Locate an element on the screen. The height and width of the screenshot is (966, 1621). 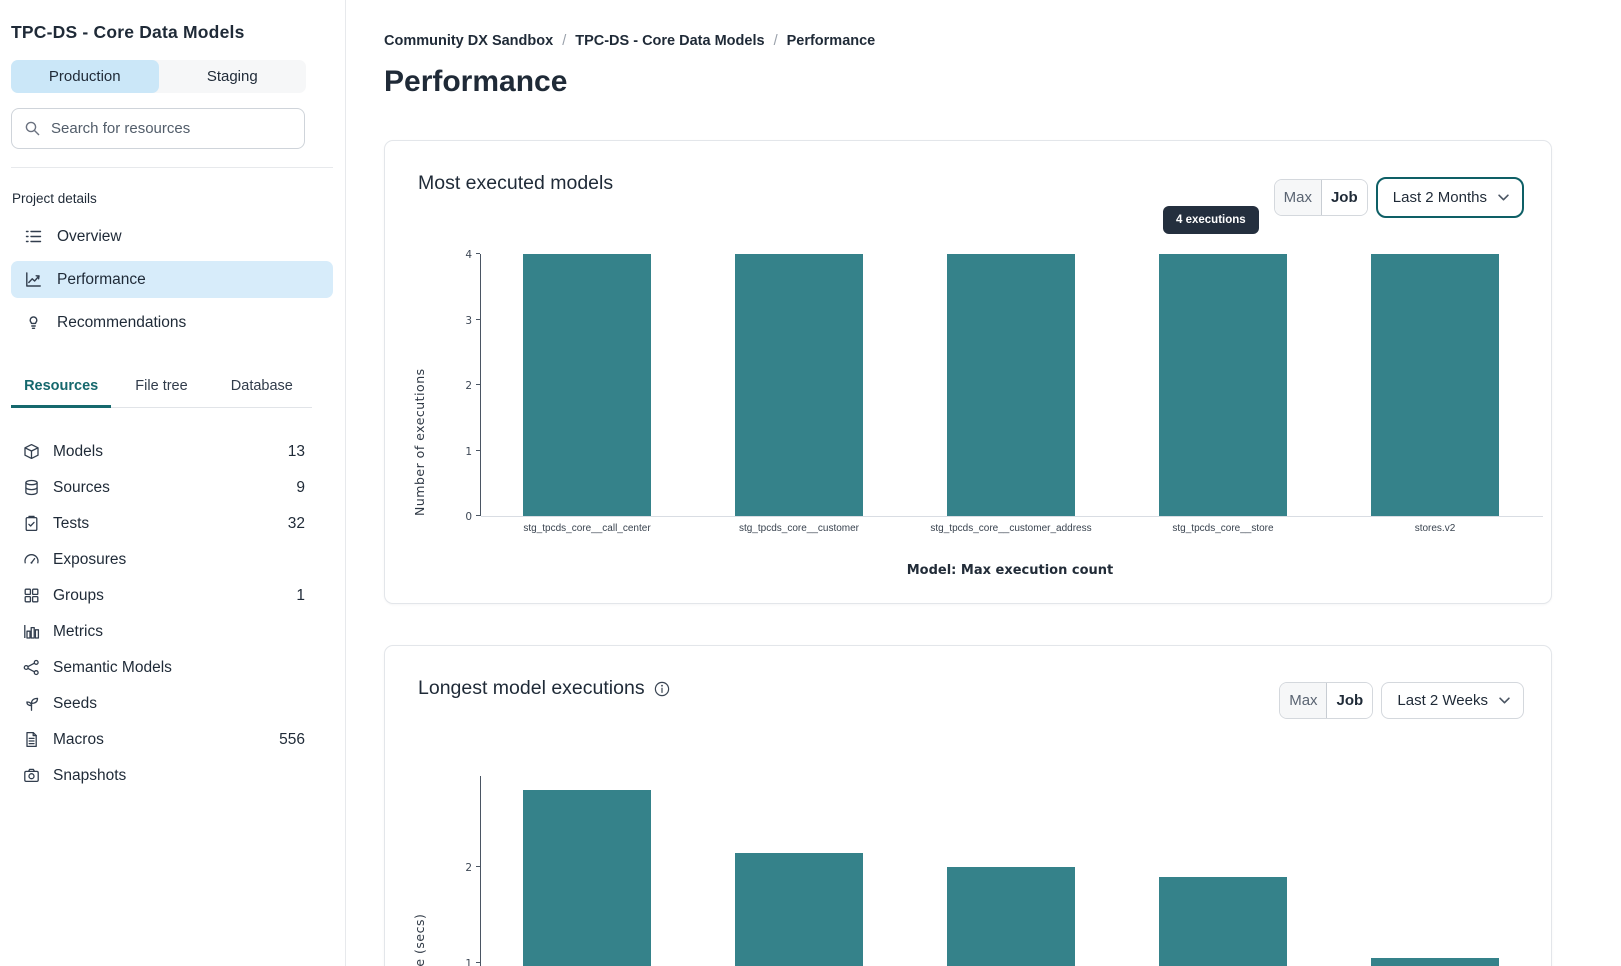
resource-item-sources: Sources 9 is located at coordinates (158, 487).